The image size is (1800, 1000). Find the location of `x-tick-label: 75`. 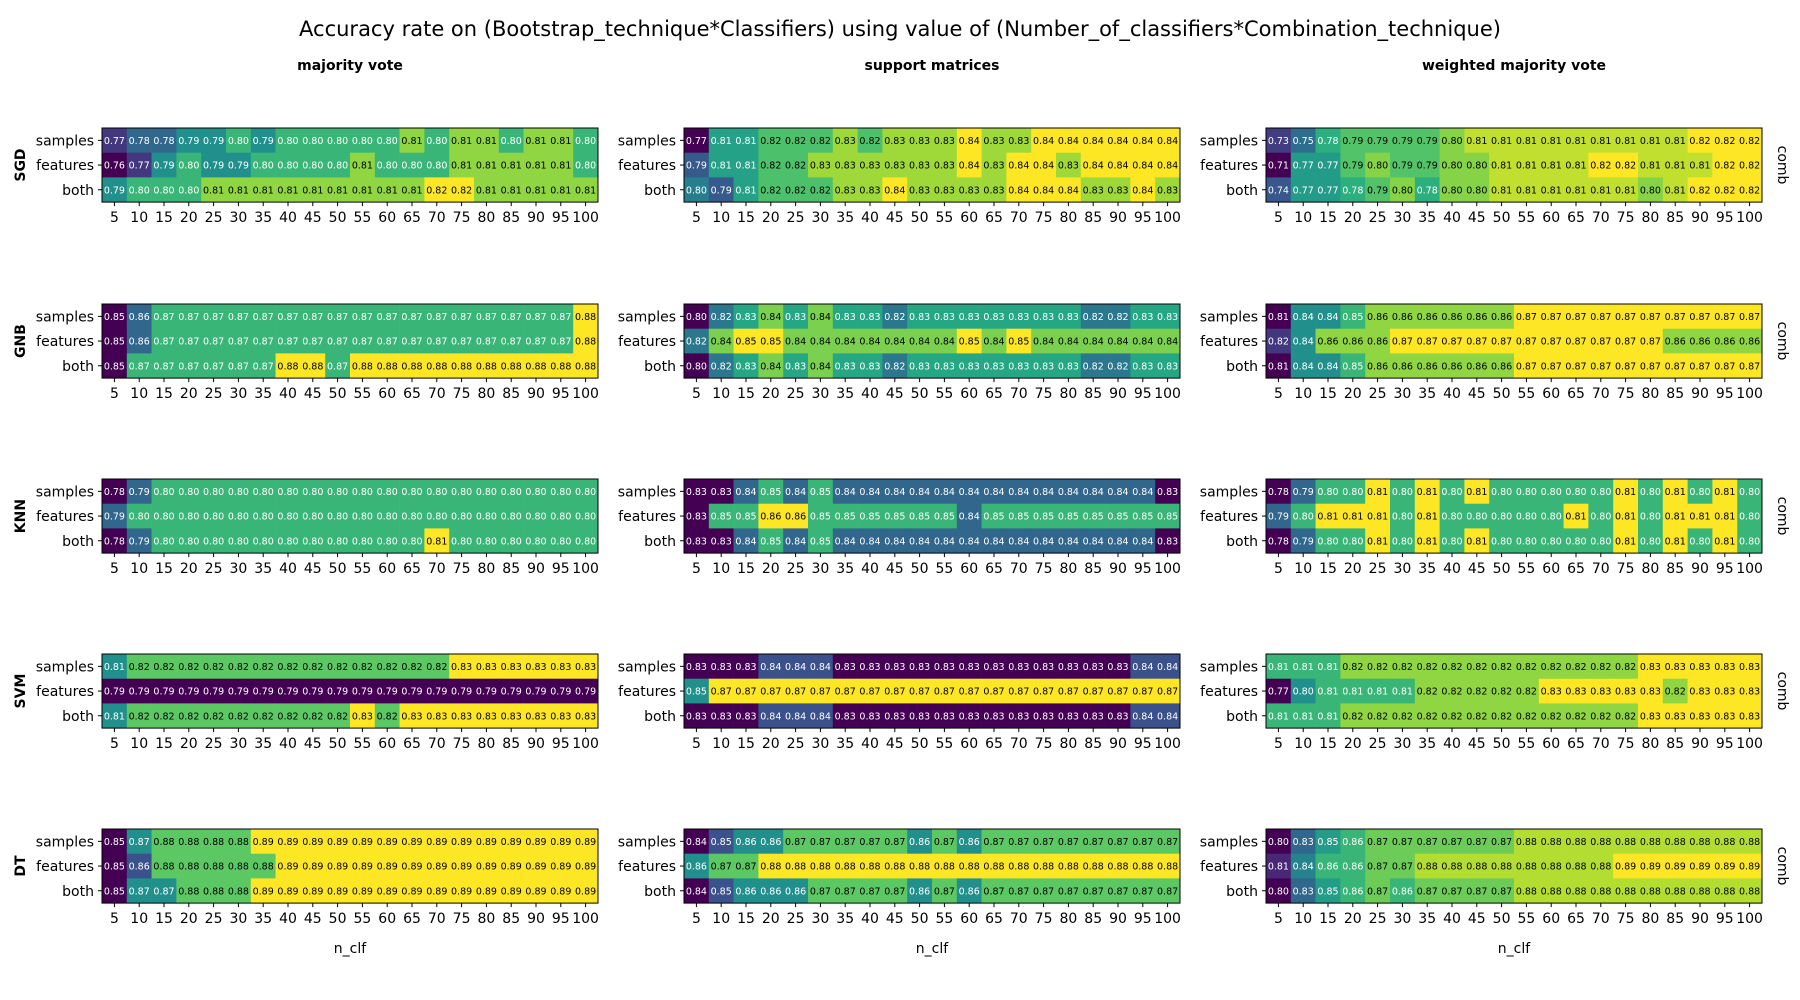

x-tick-label: 75 is located at coordinates (1044, 744).